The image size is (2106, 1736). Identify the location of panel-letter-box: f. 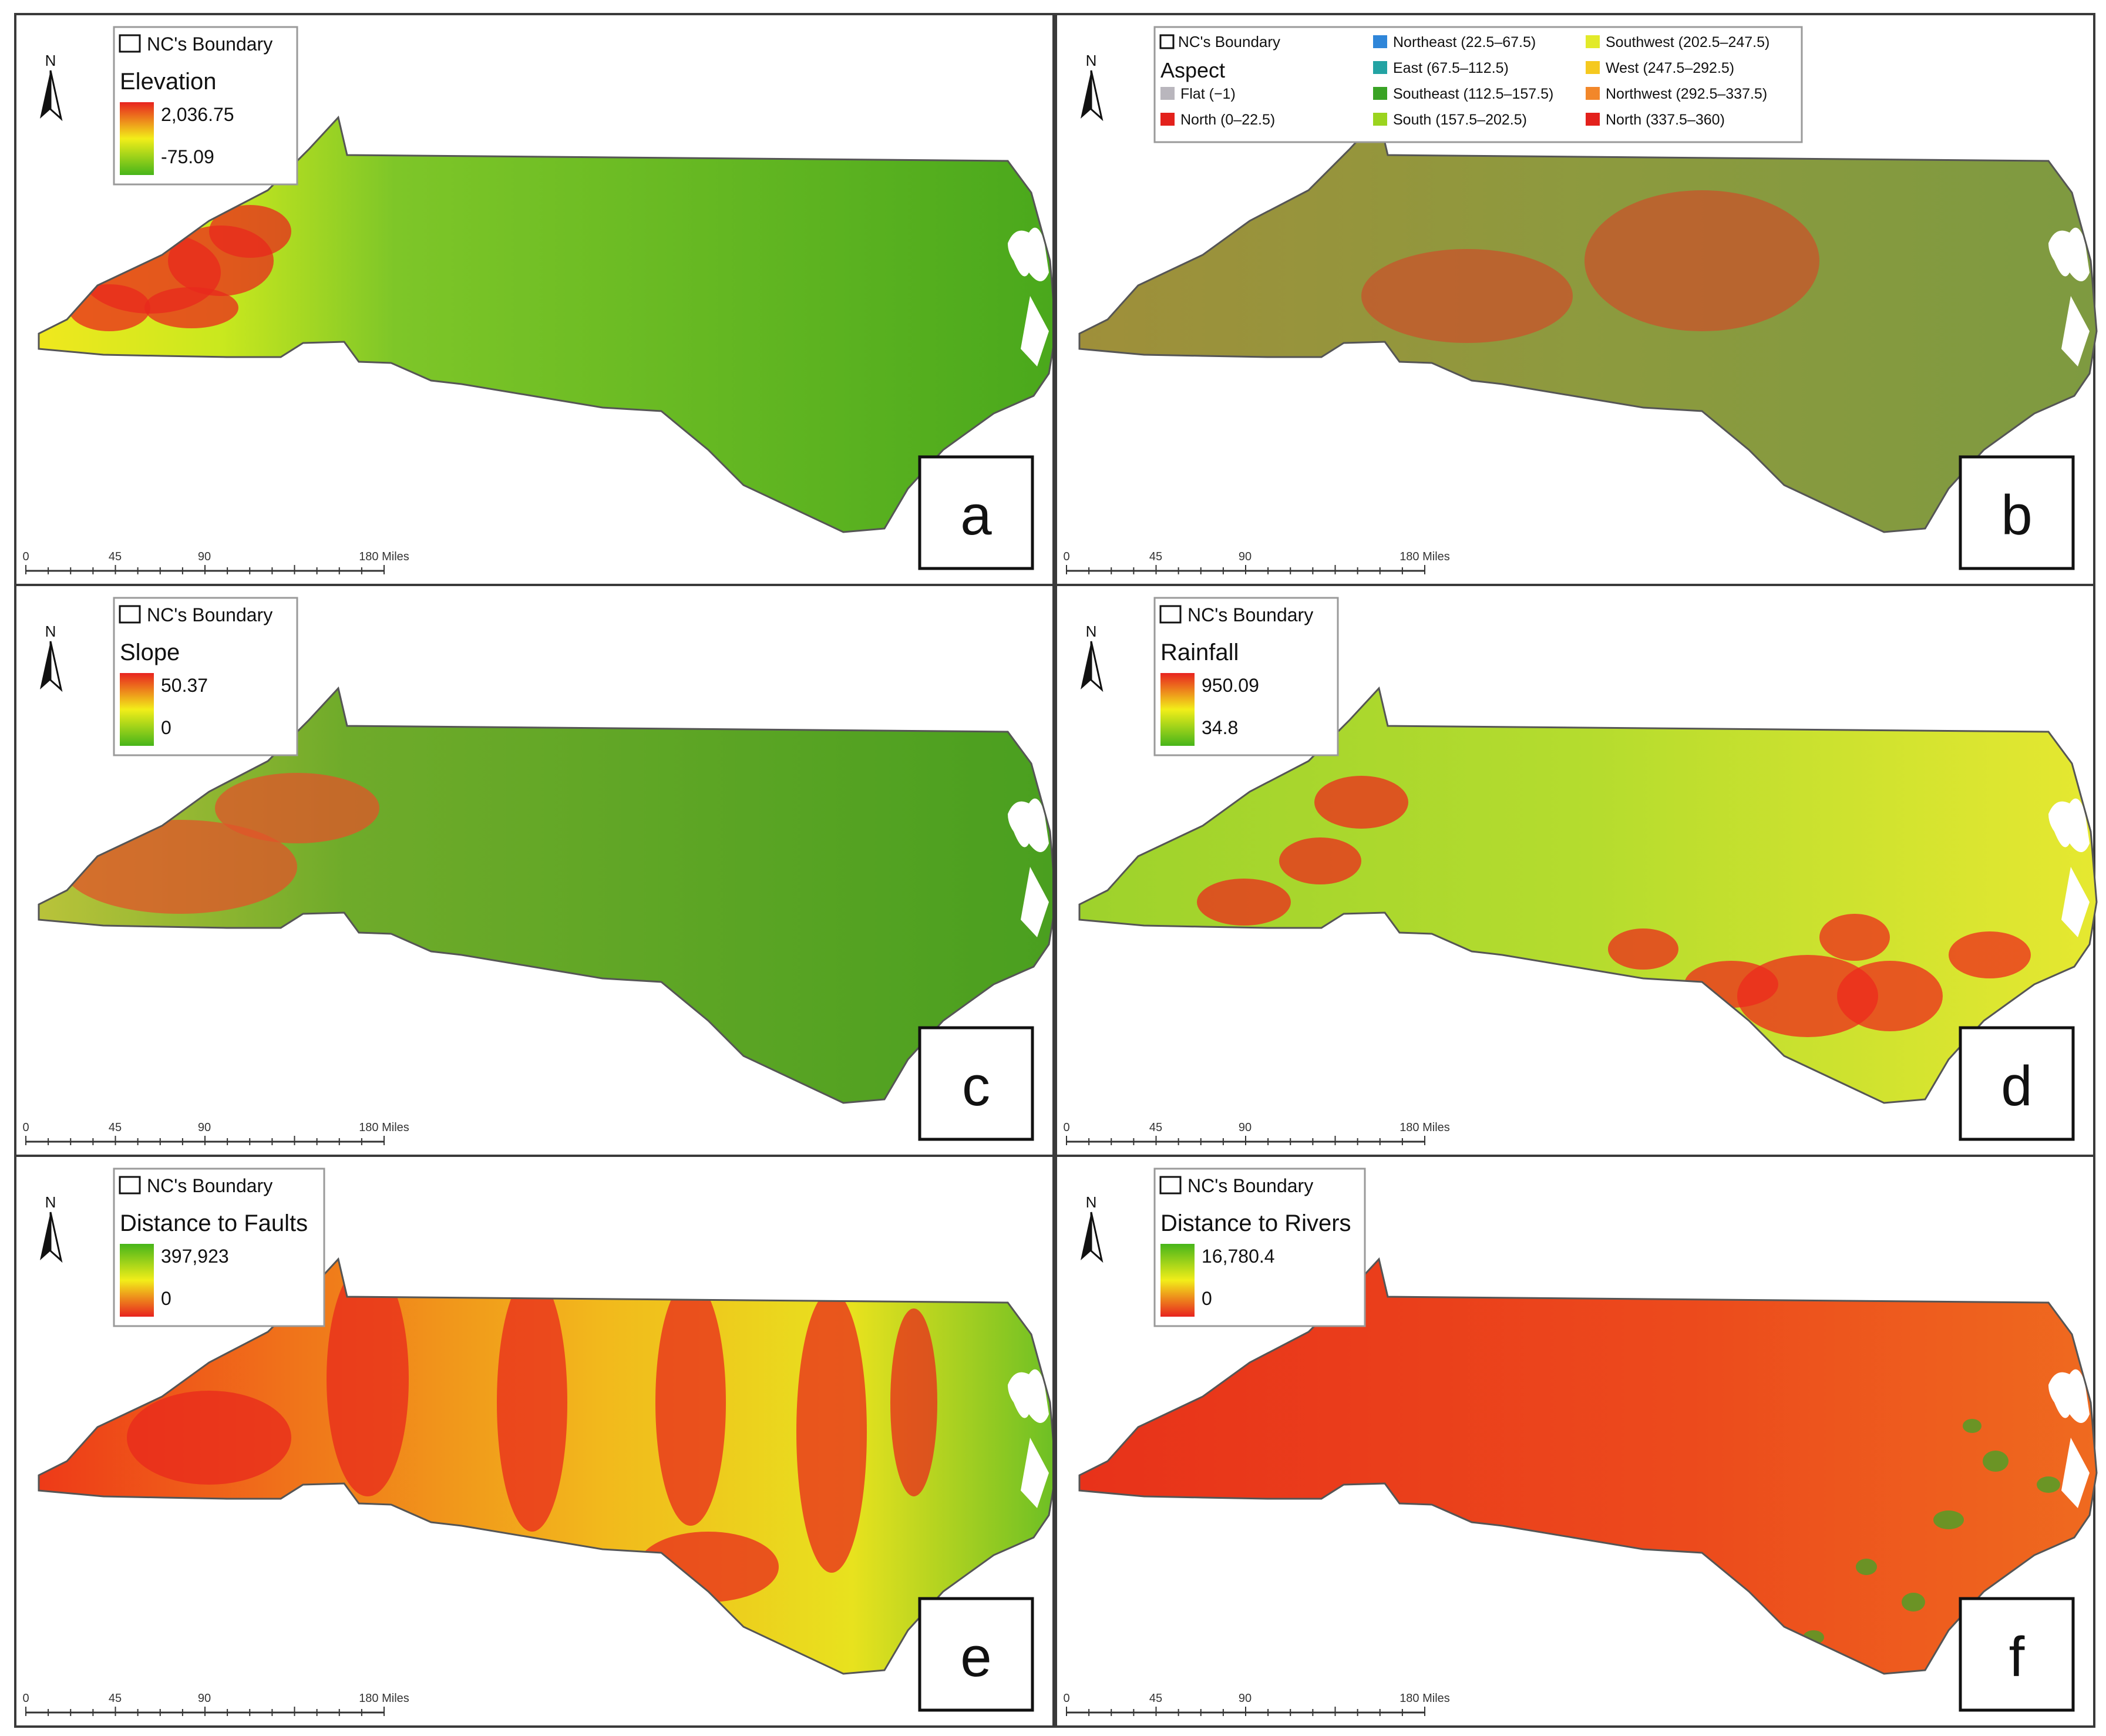
(2017, 1654).